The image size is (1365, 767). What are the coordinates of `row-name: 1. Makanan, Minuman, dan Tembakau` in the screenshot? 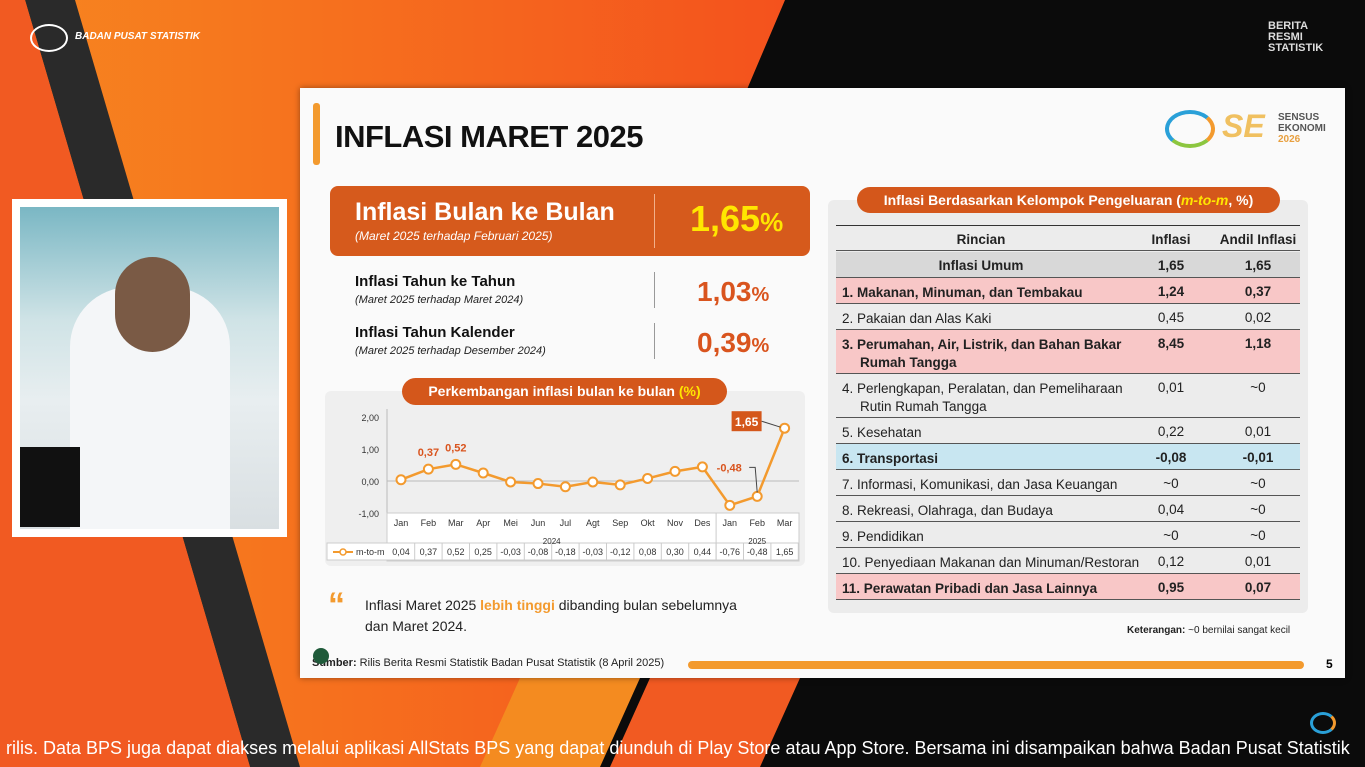 It's located at (962, 292).